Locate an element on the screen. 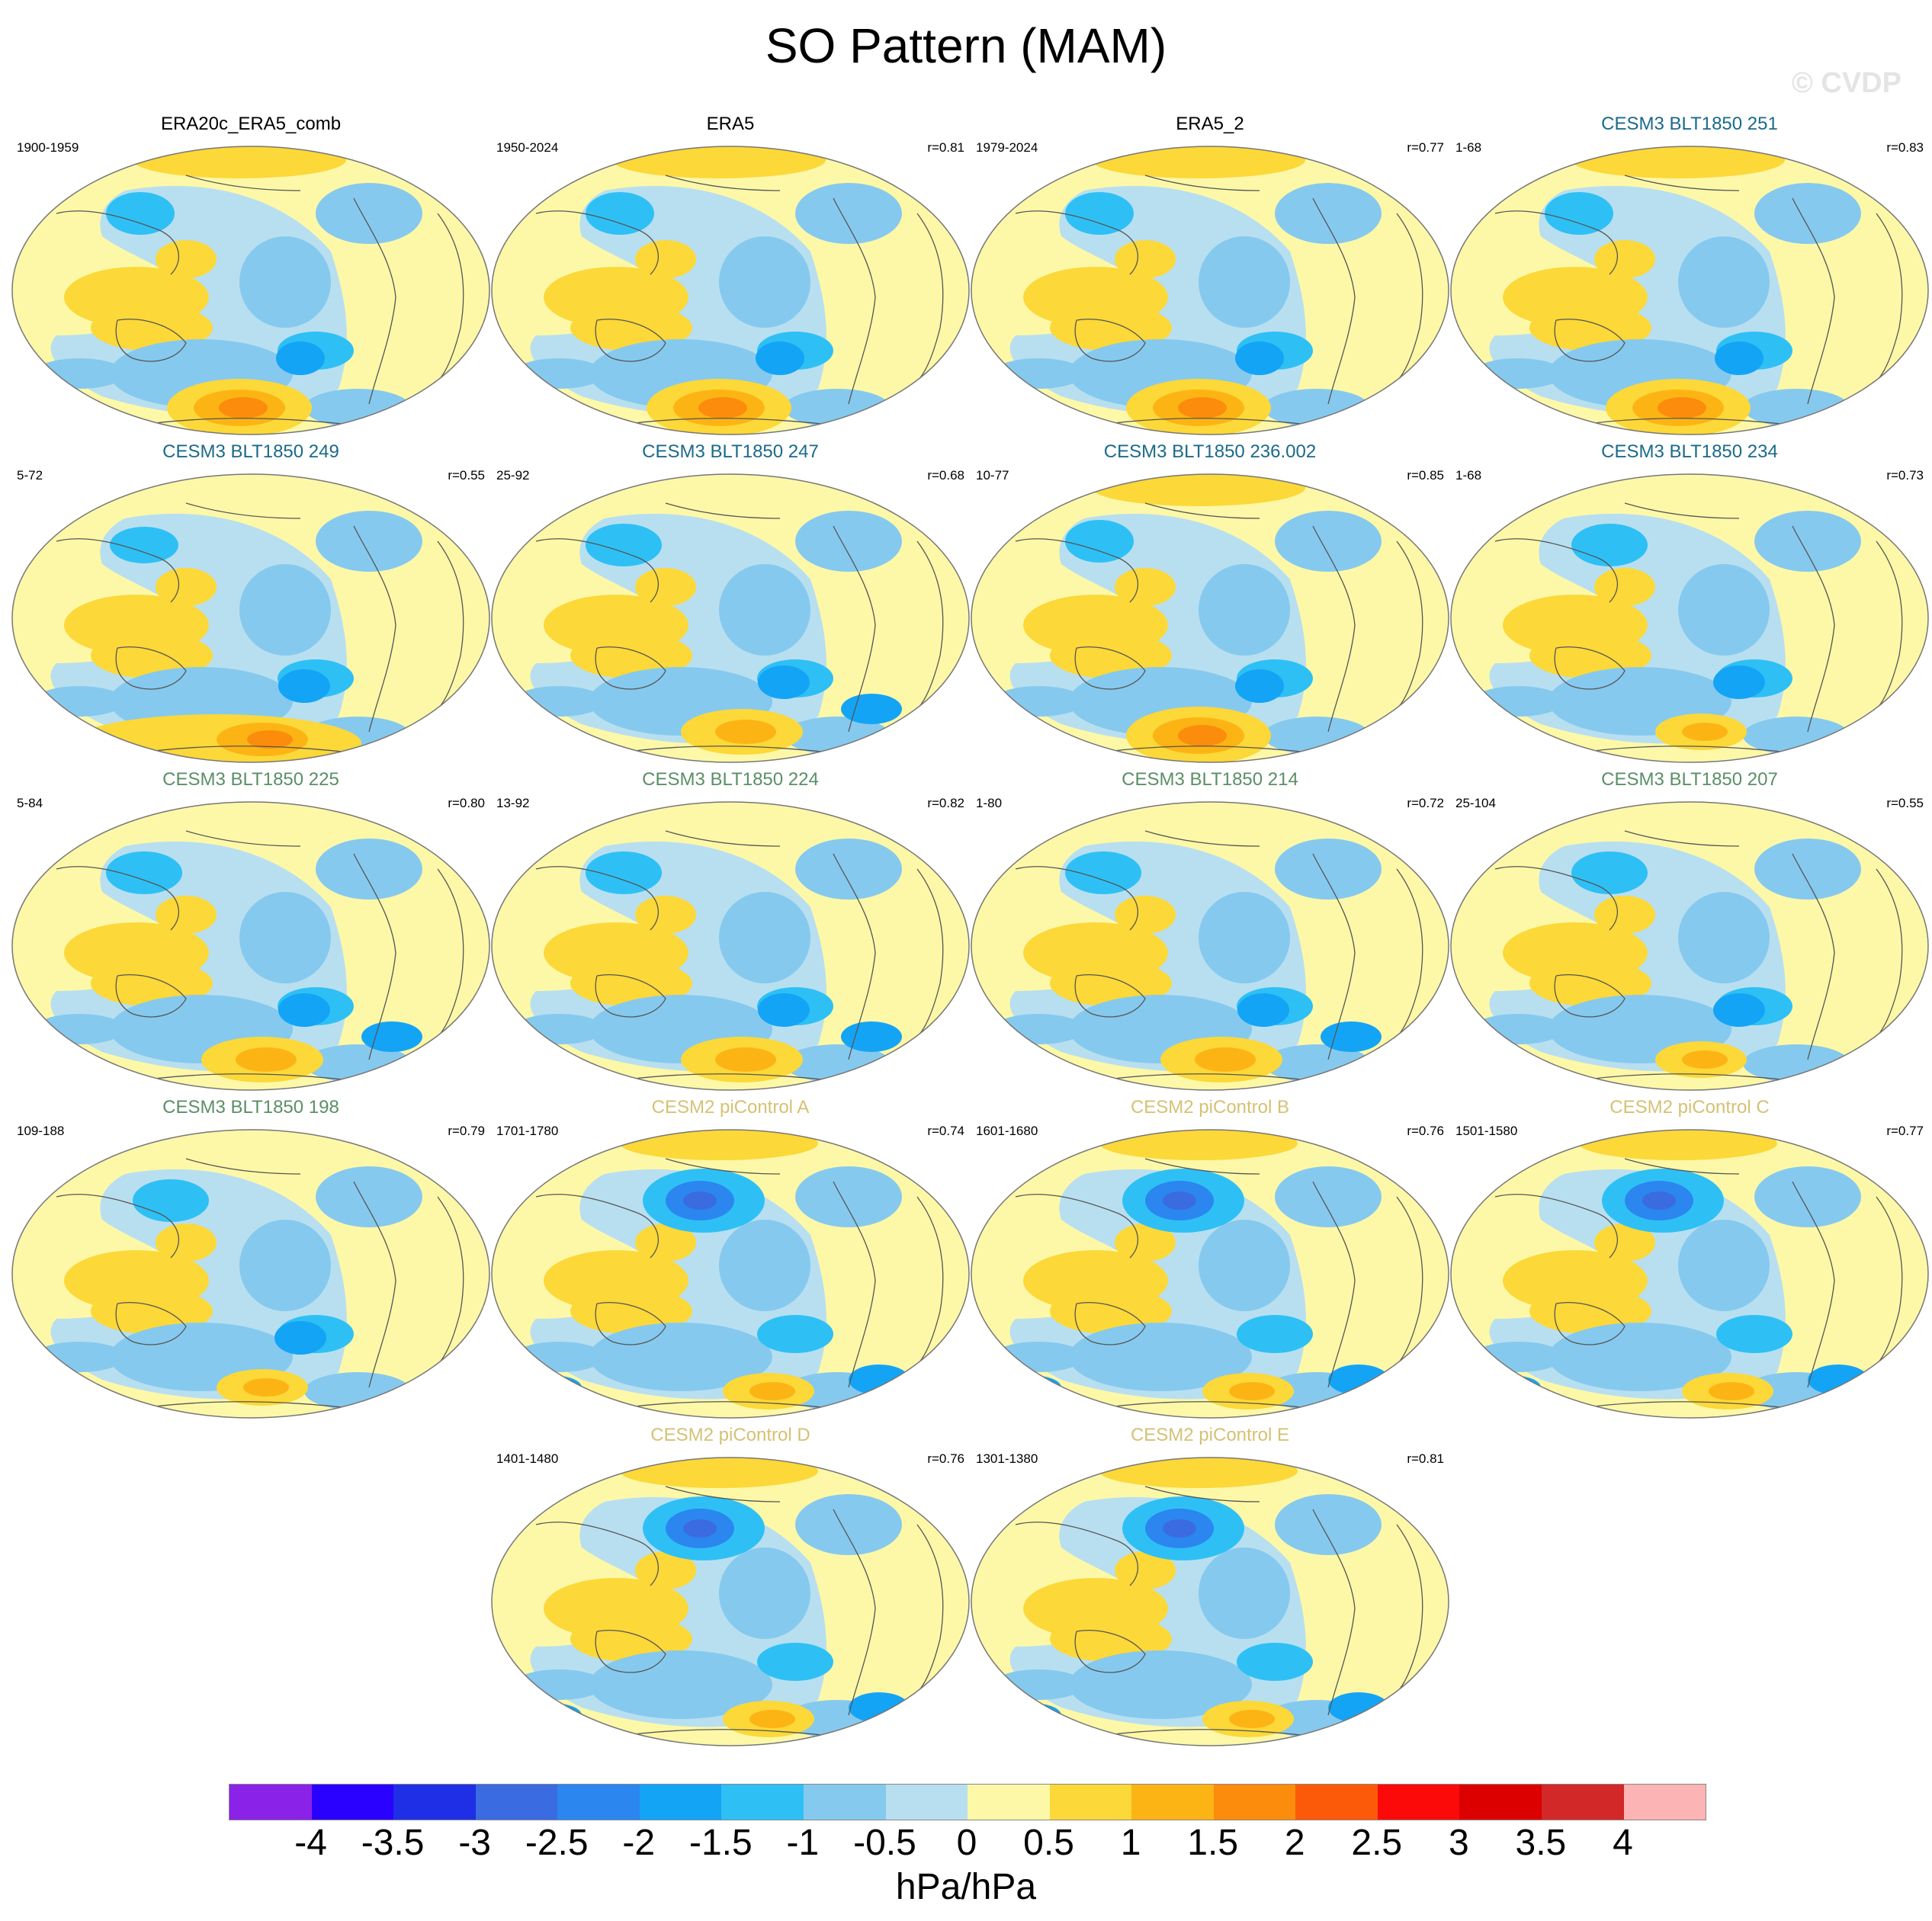  colorbar-units: hPa/hPa is located at coordinates (966, 1887).